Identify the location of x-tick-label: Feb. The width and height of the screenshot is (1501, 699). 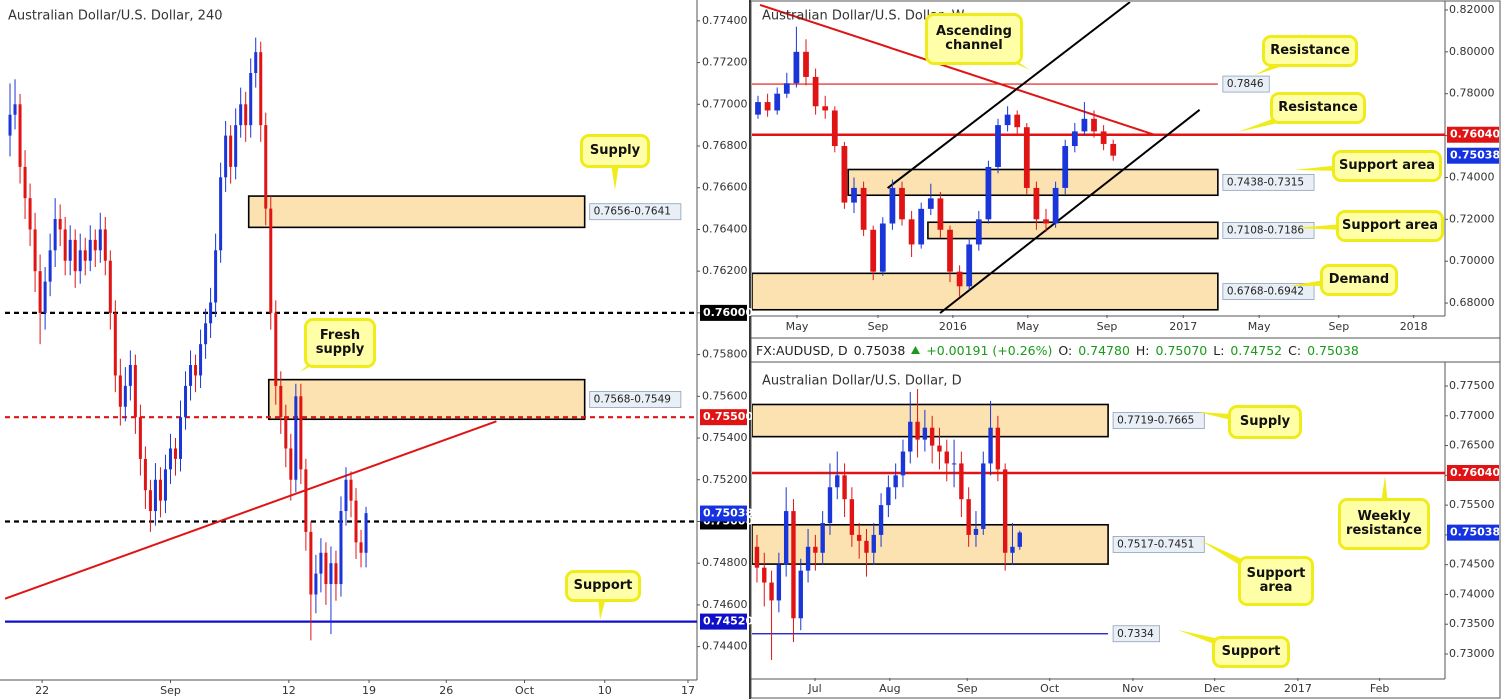
(1379, 688).